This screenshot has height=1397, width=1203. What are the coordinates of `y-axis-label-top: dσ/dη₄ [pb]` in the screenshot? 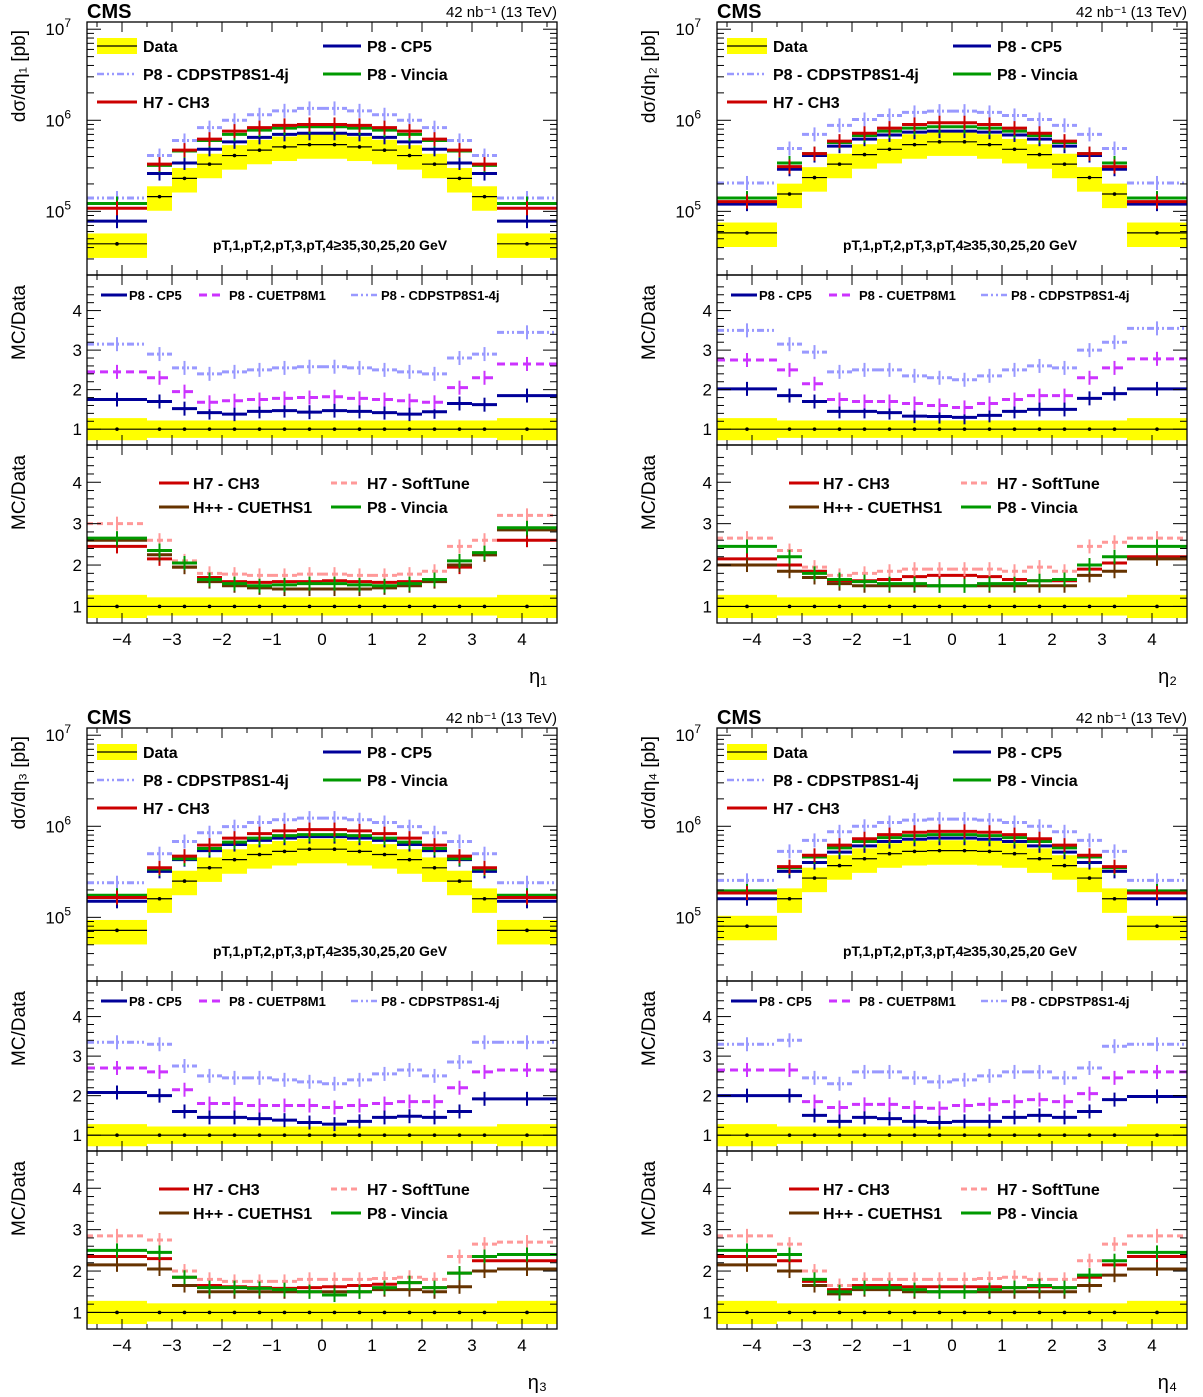 It's located at (649, 782).